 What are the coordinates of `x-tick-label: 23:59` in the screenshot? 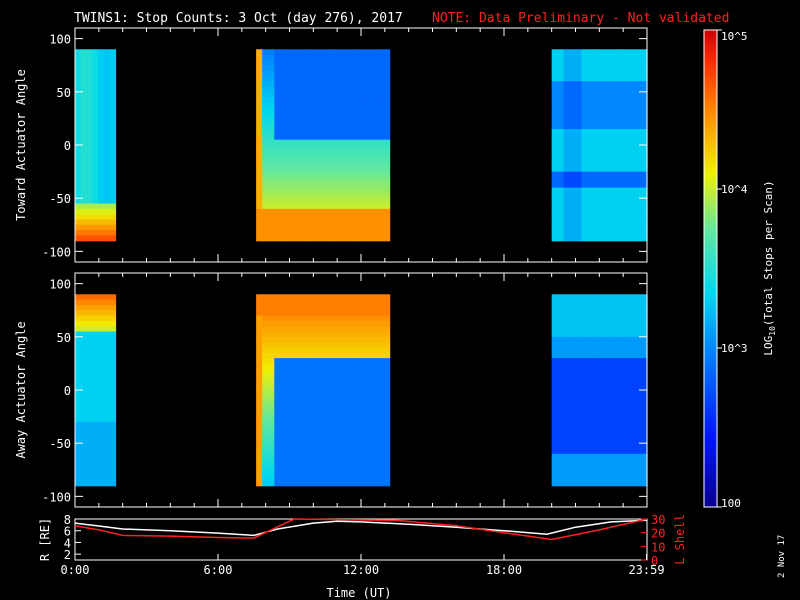 It's located at (646, 570).